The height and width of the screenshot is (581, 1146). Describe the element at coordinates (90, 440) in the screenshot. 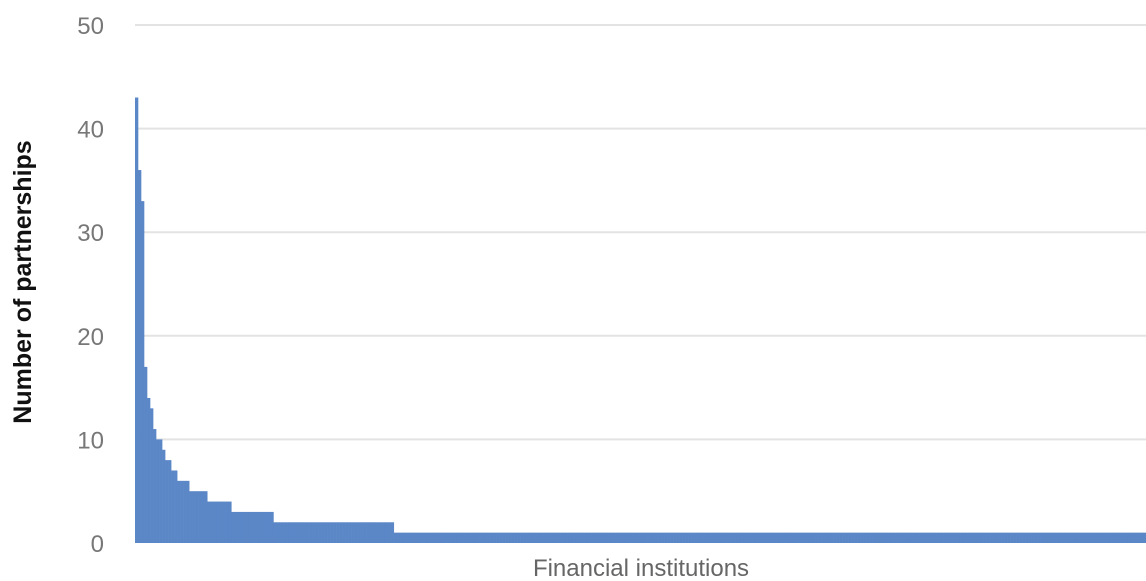

I see `y-tick-label: 10` at that location.